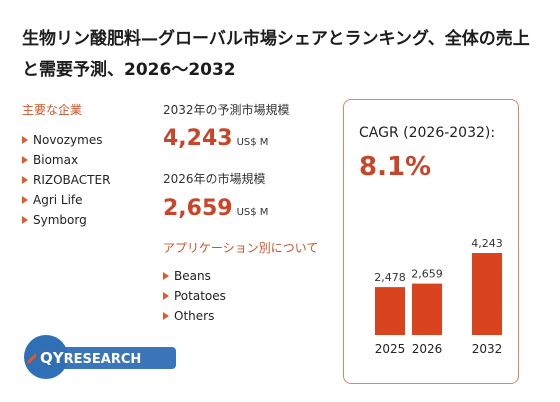  Describe the element at coordinates (52, 110) in the screenshot. I see `companies-label: 主要な企業` at that location.